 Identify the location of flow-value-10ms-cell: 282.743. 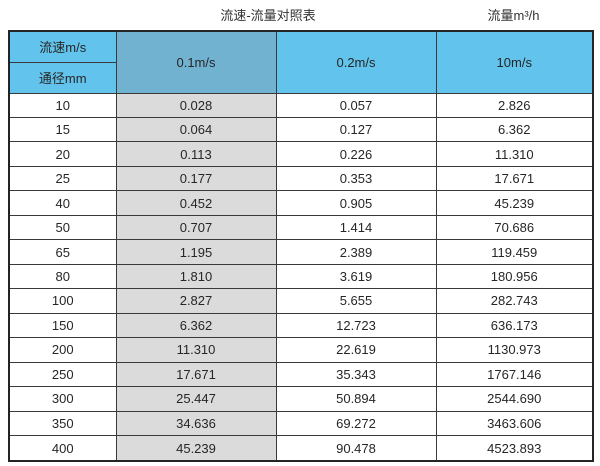
(514, 301).